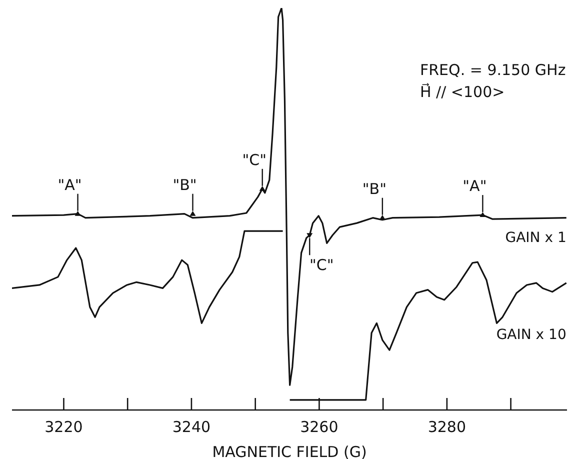 This screenshot has height=459, width=574. What do you see at coordinates (191, 427) in the screenshot?
I see `x-tick-label: 3240` at bounding box center [191, 427].